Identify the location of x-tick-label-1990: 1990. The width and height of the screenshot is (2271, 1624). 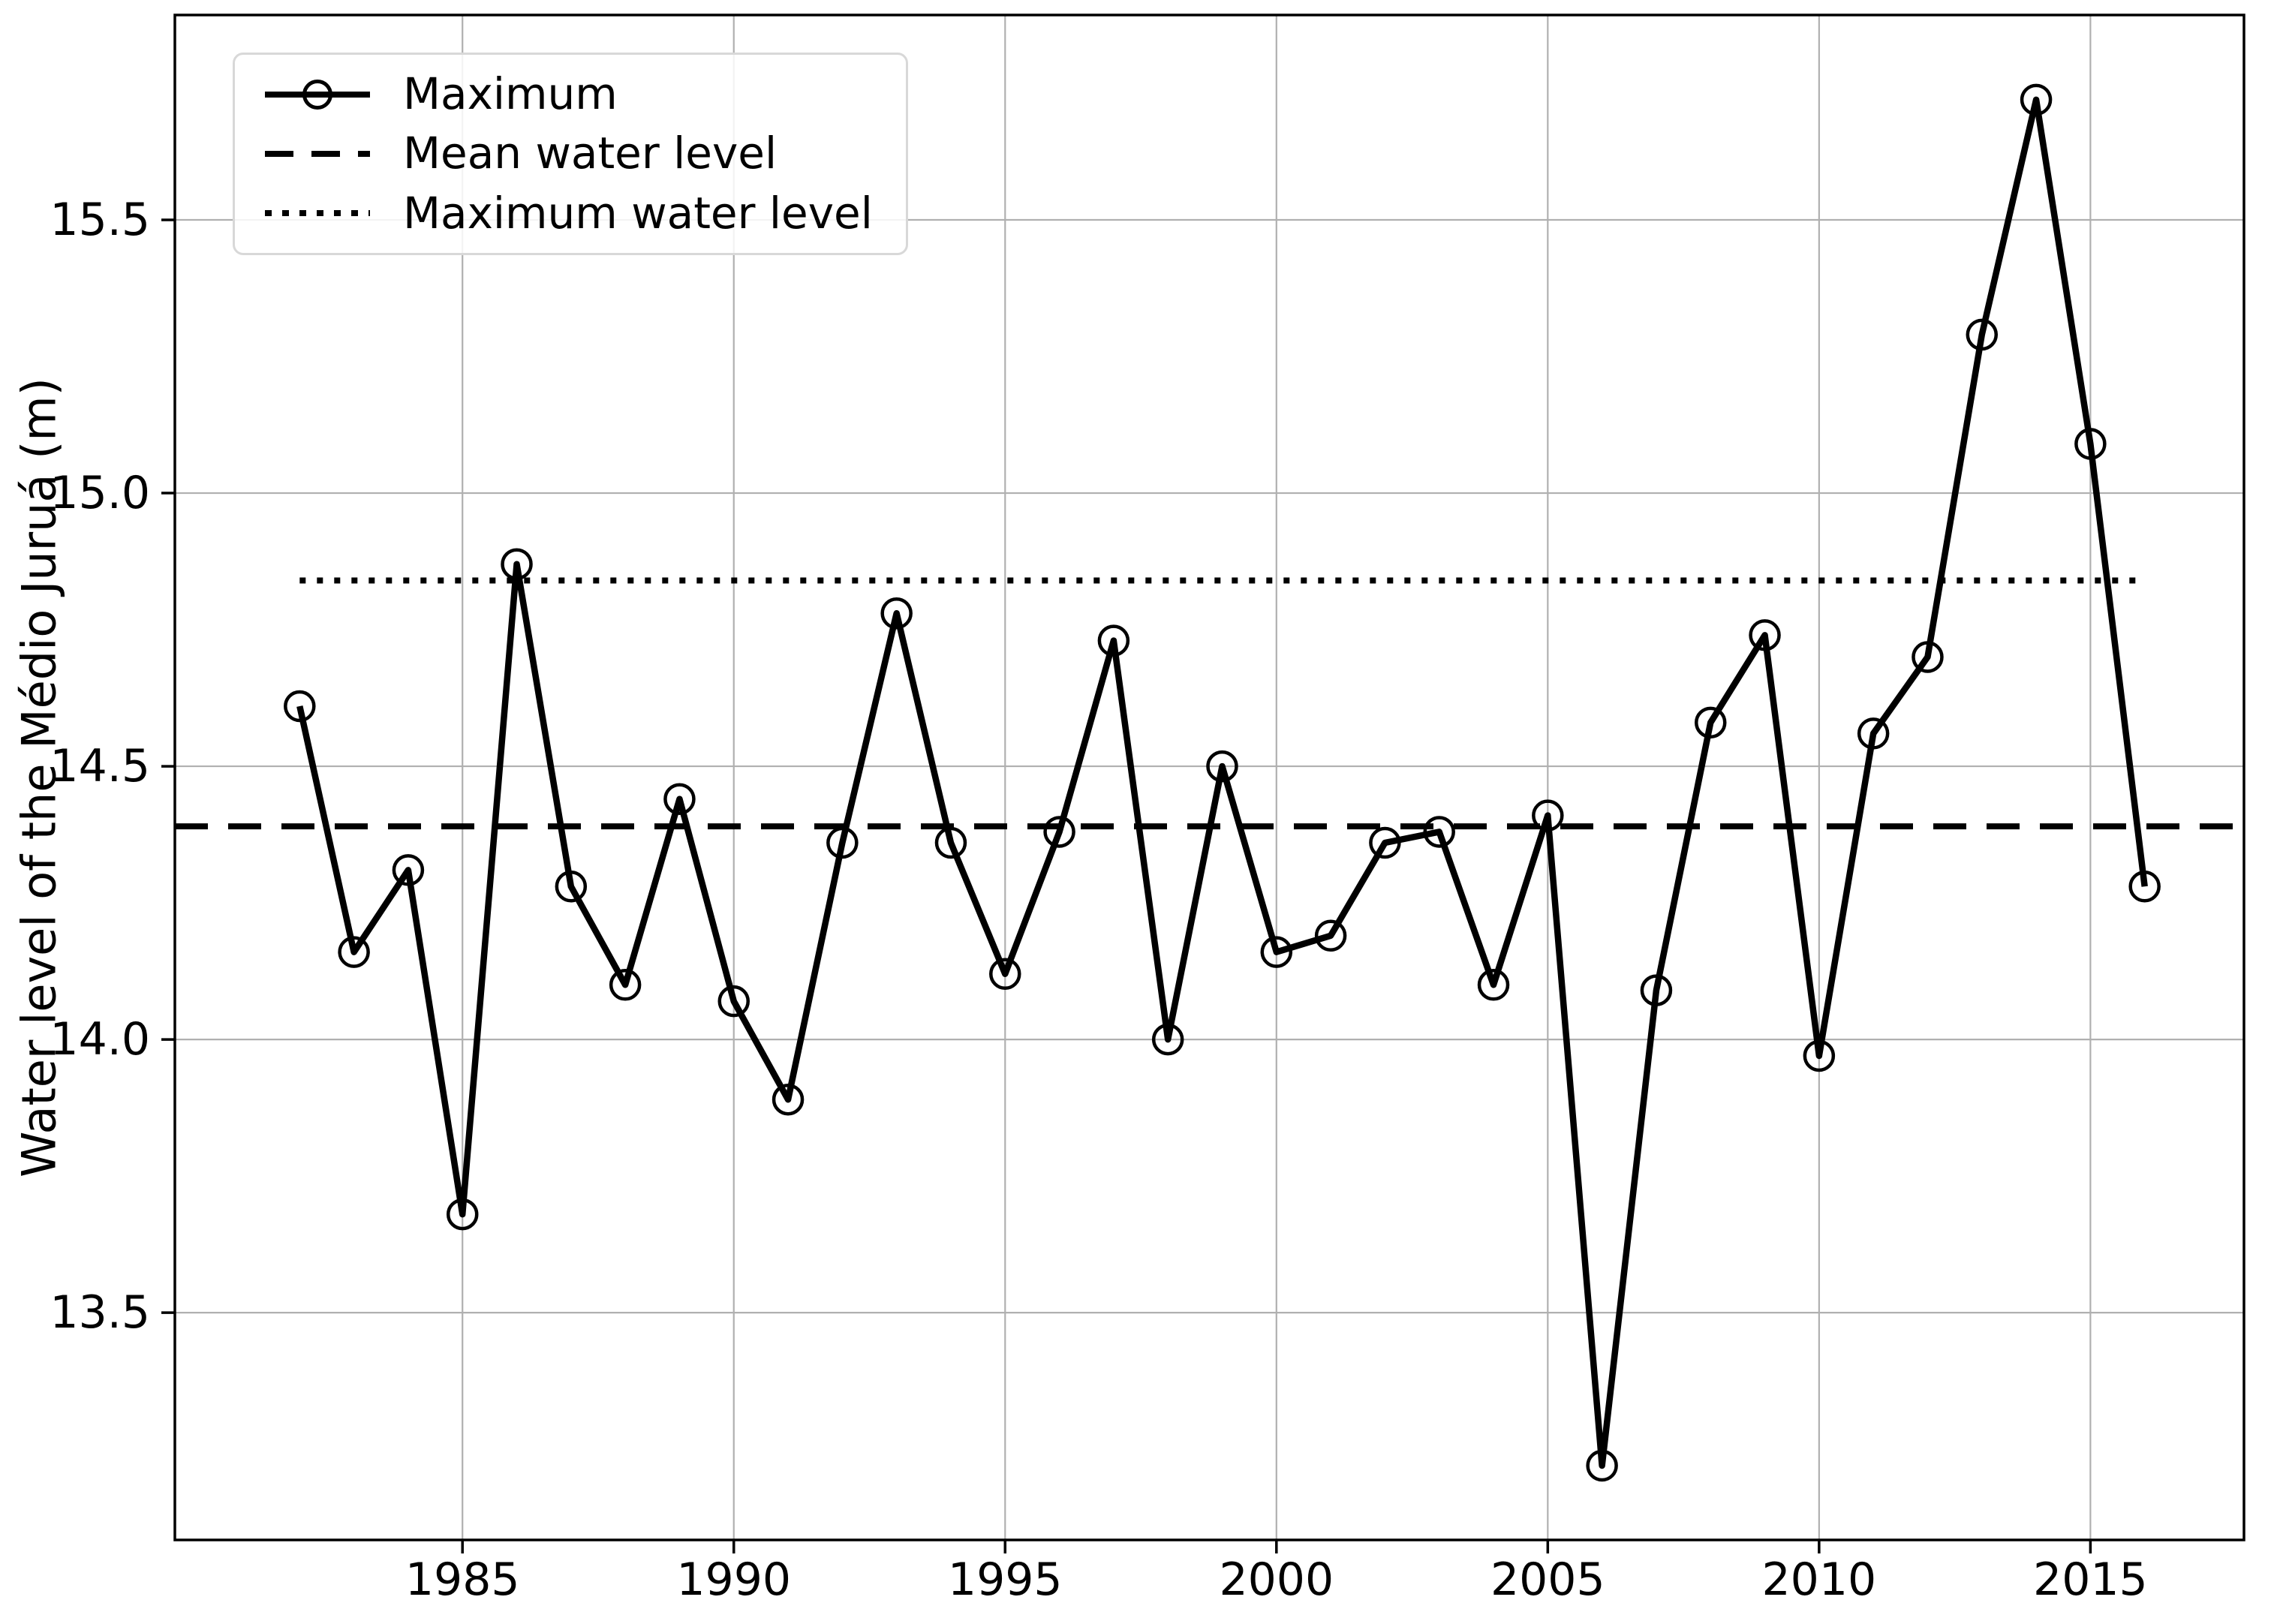
(734, 1579).